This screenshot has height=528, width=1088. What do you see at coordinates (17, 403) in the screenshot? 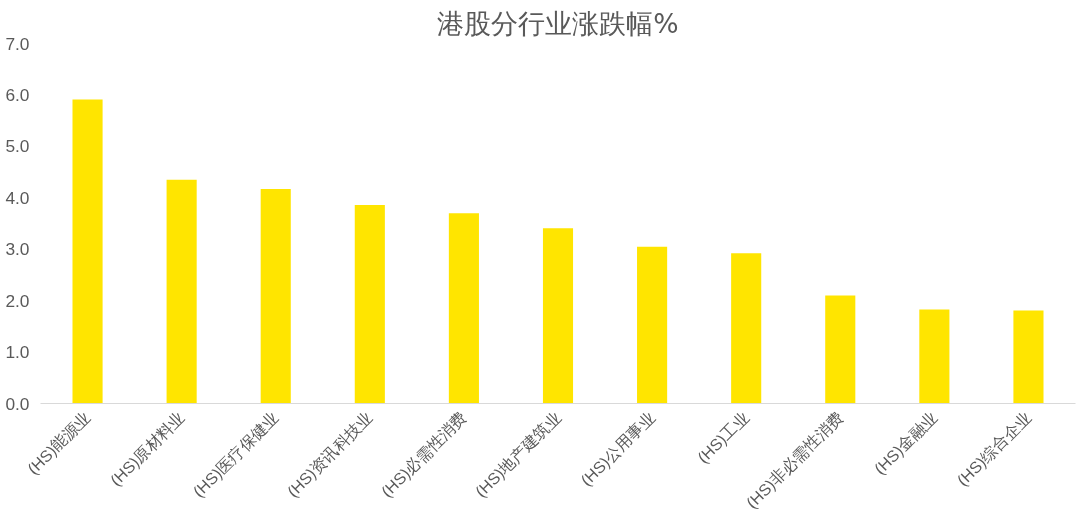
I see `y-tick-label: 0.0` at bounding box center [17, 403].